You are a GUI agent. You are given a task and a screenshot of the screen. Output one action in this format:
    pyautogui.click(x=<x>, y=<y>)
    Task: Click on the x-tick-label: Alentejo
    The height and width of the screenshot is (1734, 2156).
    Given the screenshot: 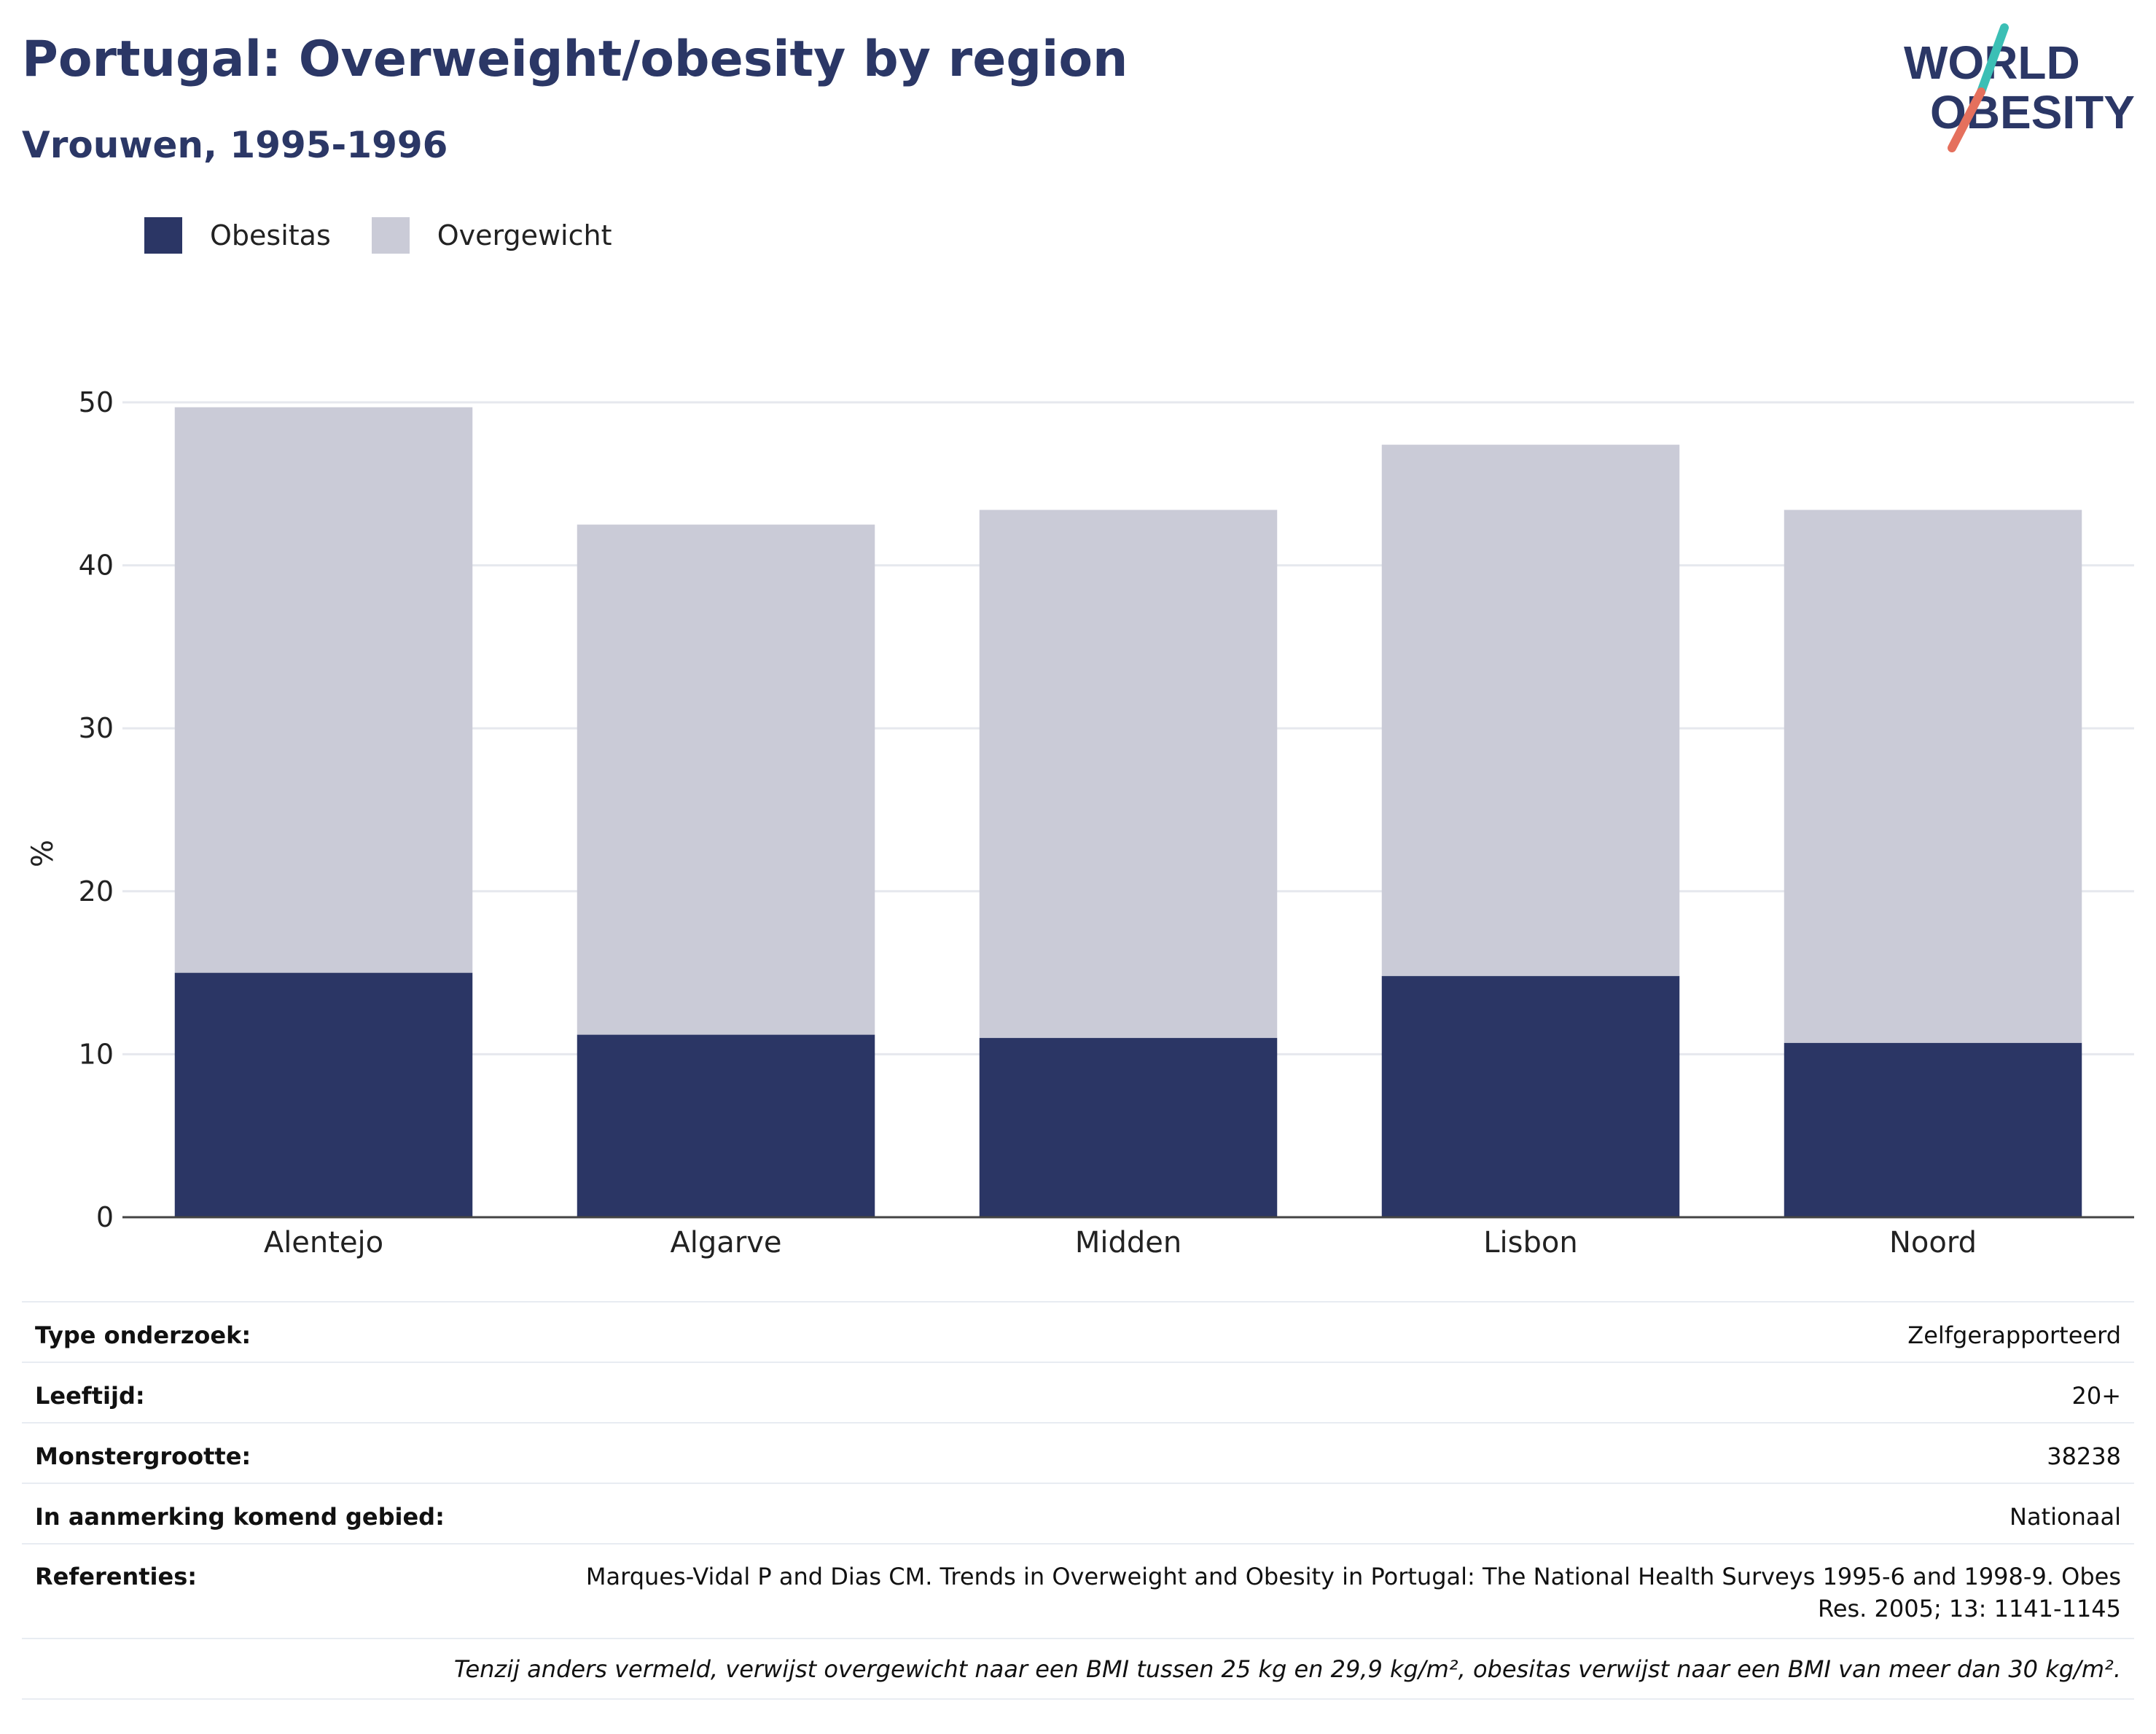 What is the action you would take?
    pyautogui.click(x=323, y=1243)
    